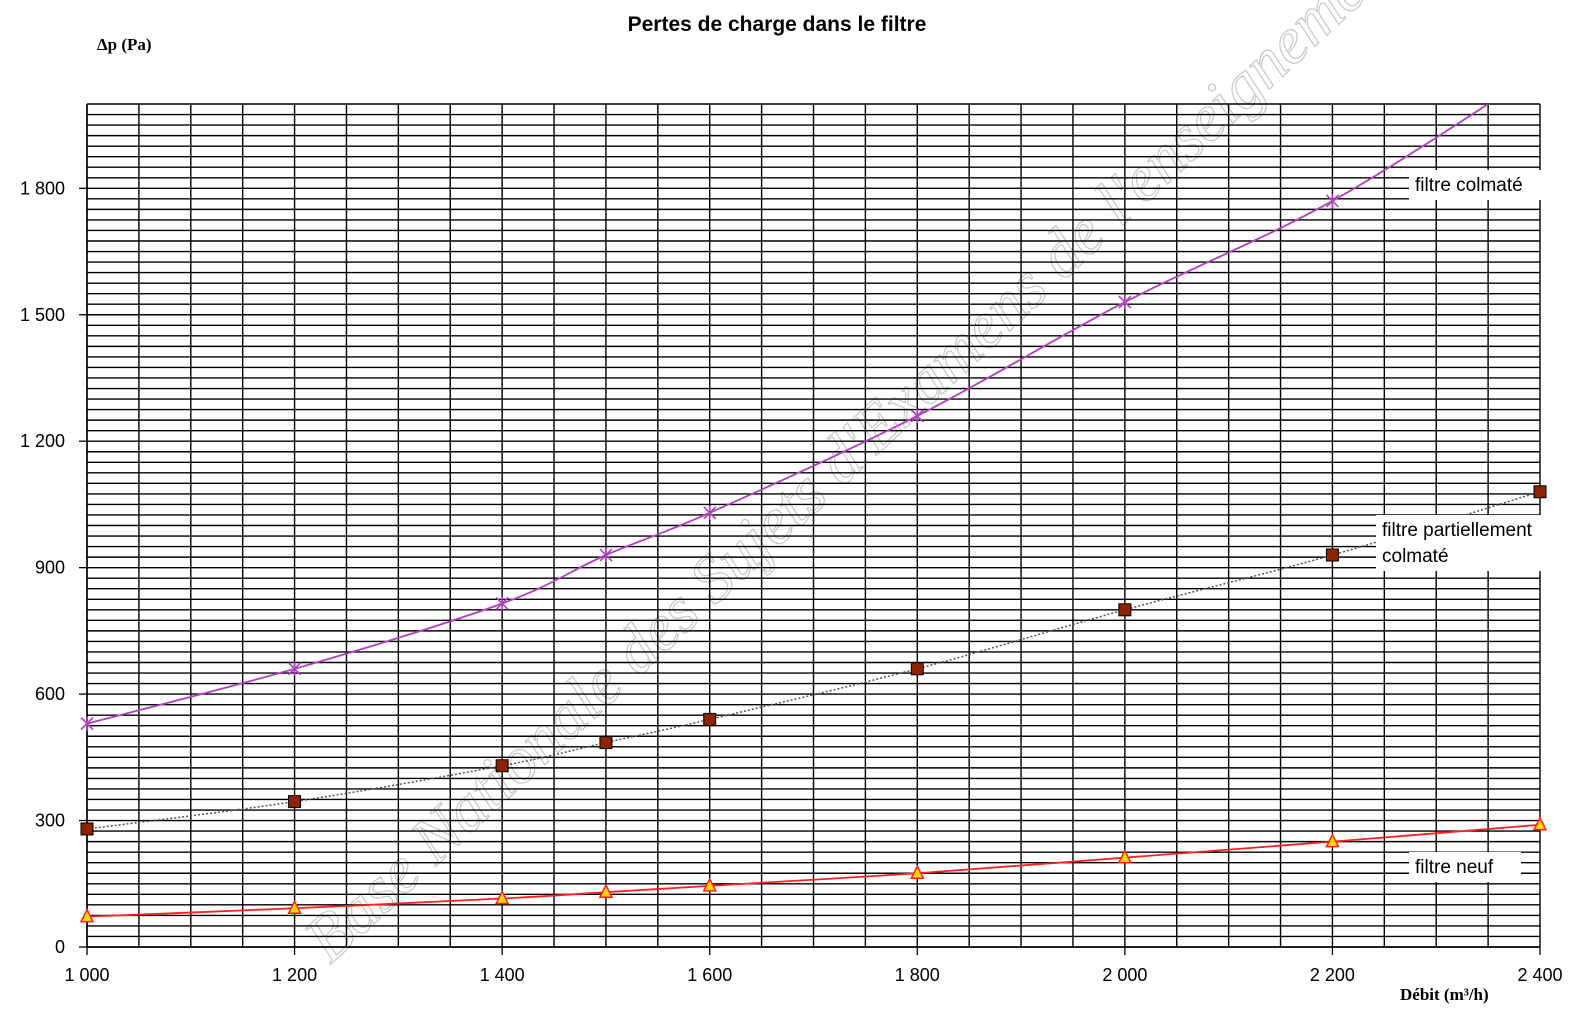 This screenshot has width=1585, height=1018. I want to click on x-tick-label: 2 400, so click(1539, 975).